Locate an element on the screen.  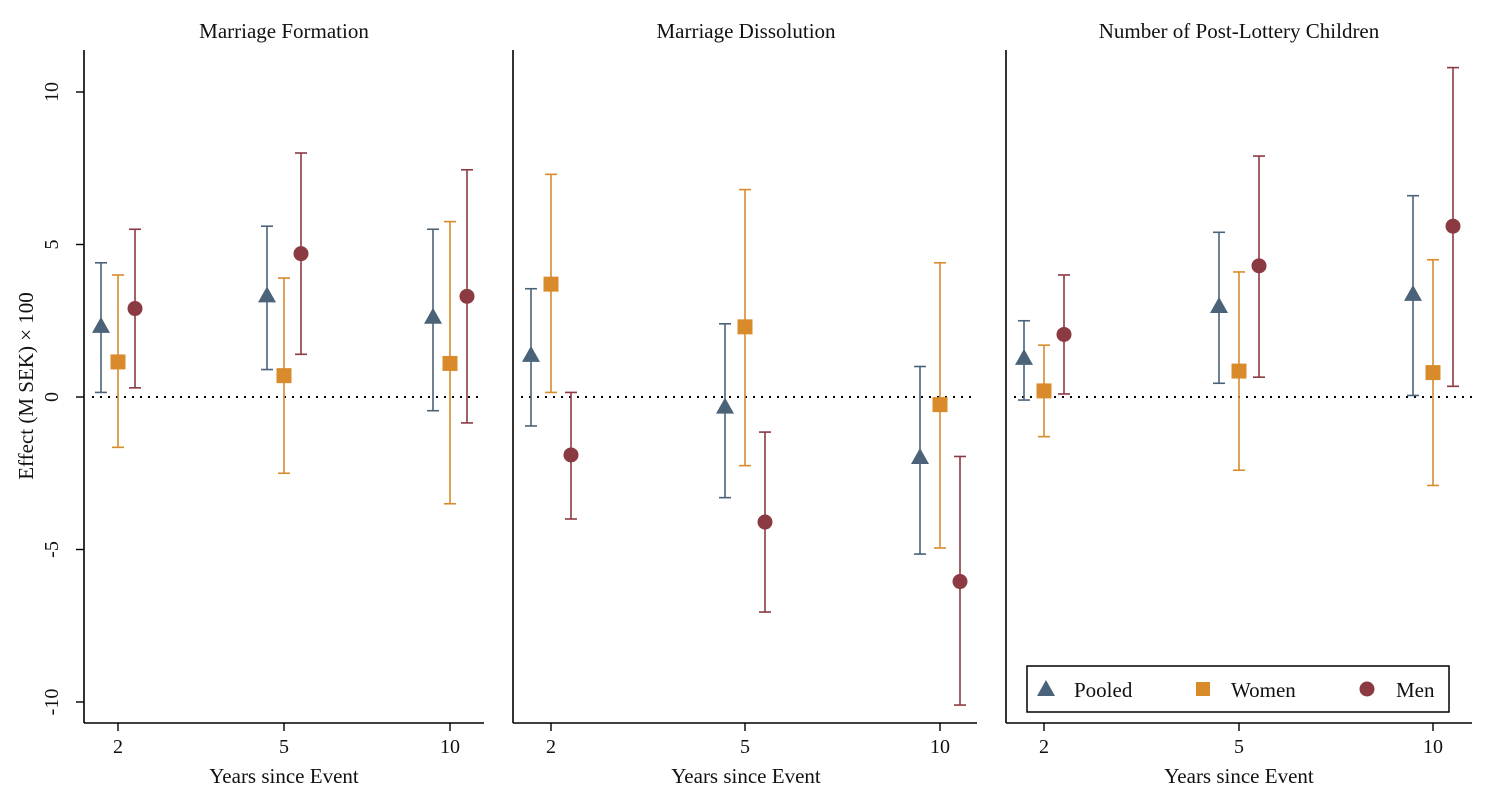
y-tick-label: -5 is located at coordinates (52, 549).